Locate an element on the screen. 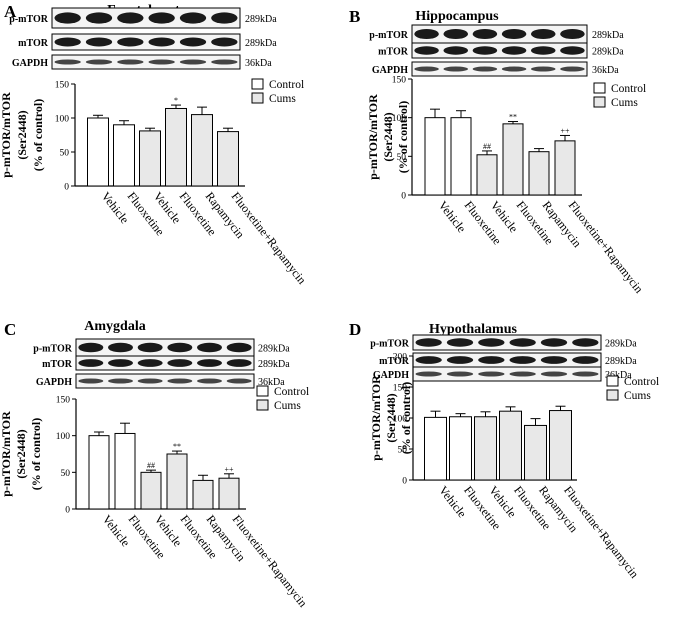 The width and height of the screenshot is (697, 631). blot-label: GAPDH is located at coordinates (30, 63).